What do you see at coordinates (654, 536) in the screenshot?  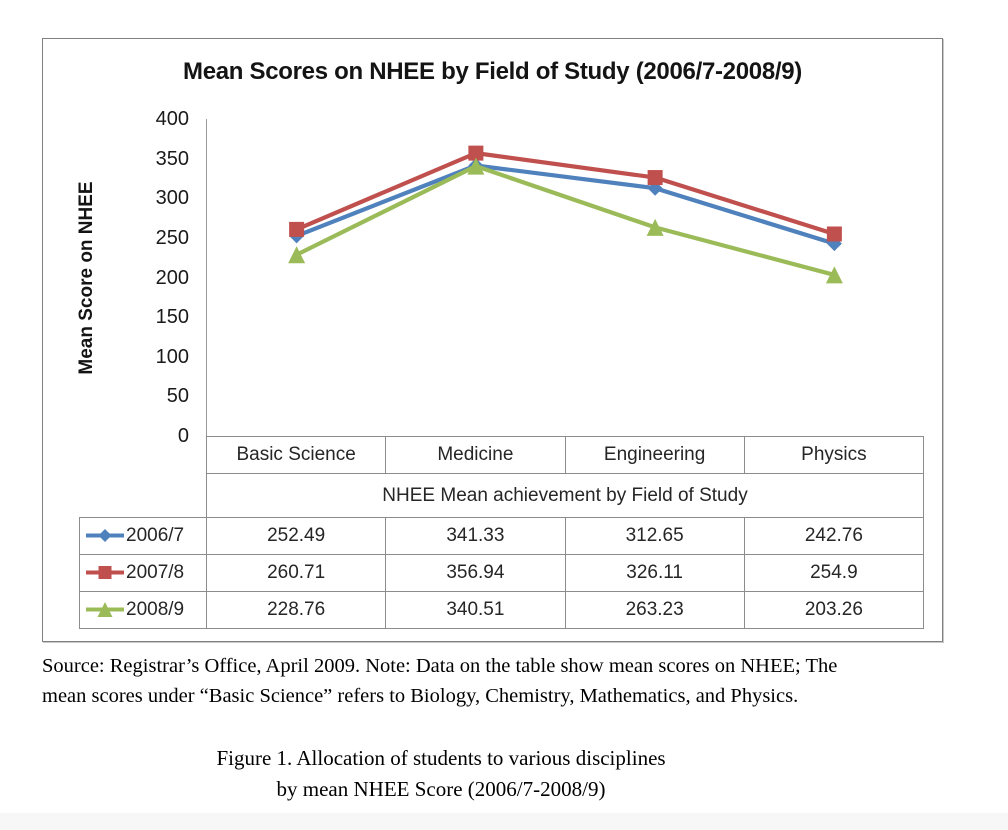 I see `value-cell: 312.65` at bounding box center [654, 536].